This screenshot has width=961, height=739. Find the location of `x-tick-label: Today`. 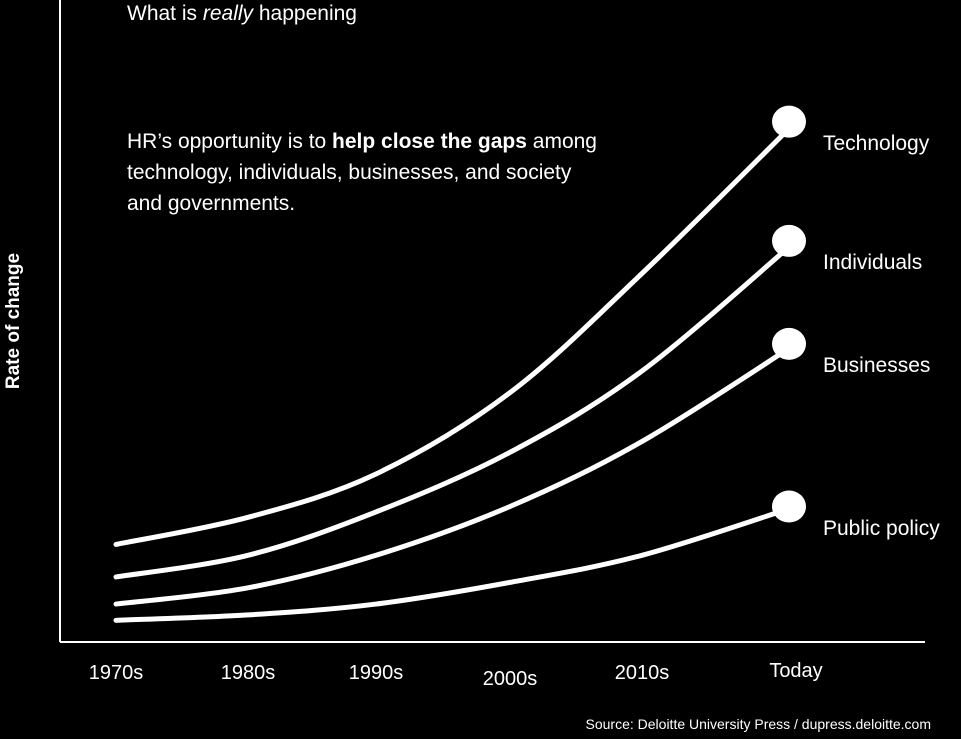

x-tick-label: Today is located at coordinates (796, 671).